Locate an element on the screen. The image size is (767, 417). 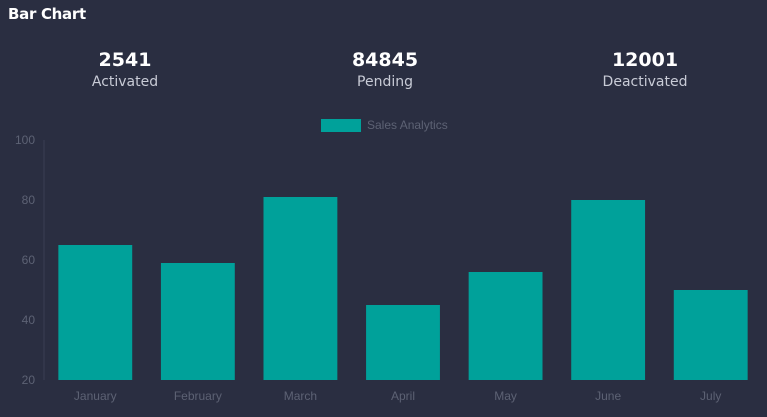
y-tick-label: 60 is located at coordinates (29, 260).